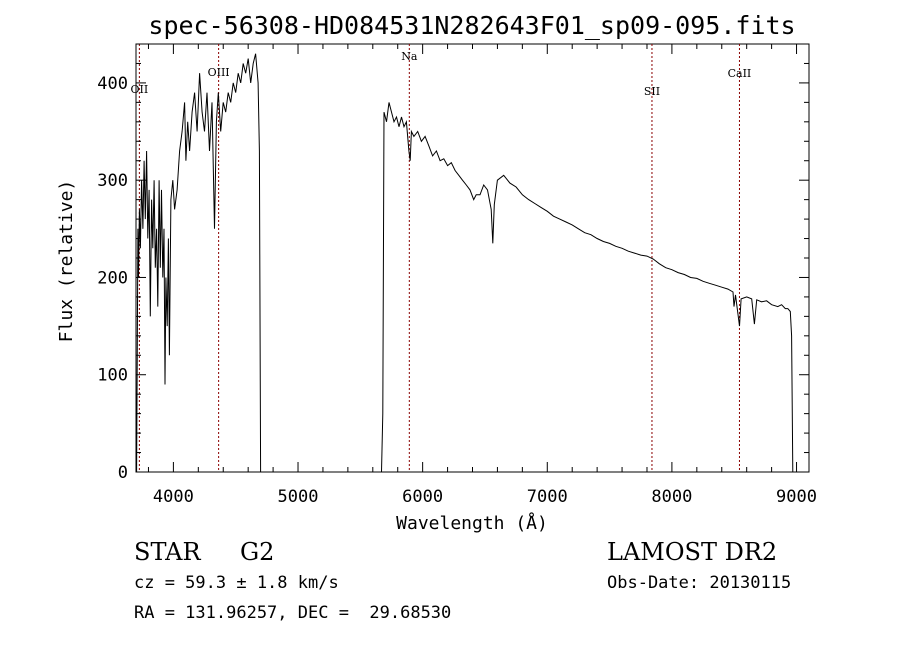  What do you see at coordinates (112, 278) in the screenshot?
I see `y-tick-label: 200` at bounding box center [112, 278].